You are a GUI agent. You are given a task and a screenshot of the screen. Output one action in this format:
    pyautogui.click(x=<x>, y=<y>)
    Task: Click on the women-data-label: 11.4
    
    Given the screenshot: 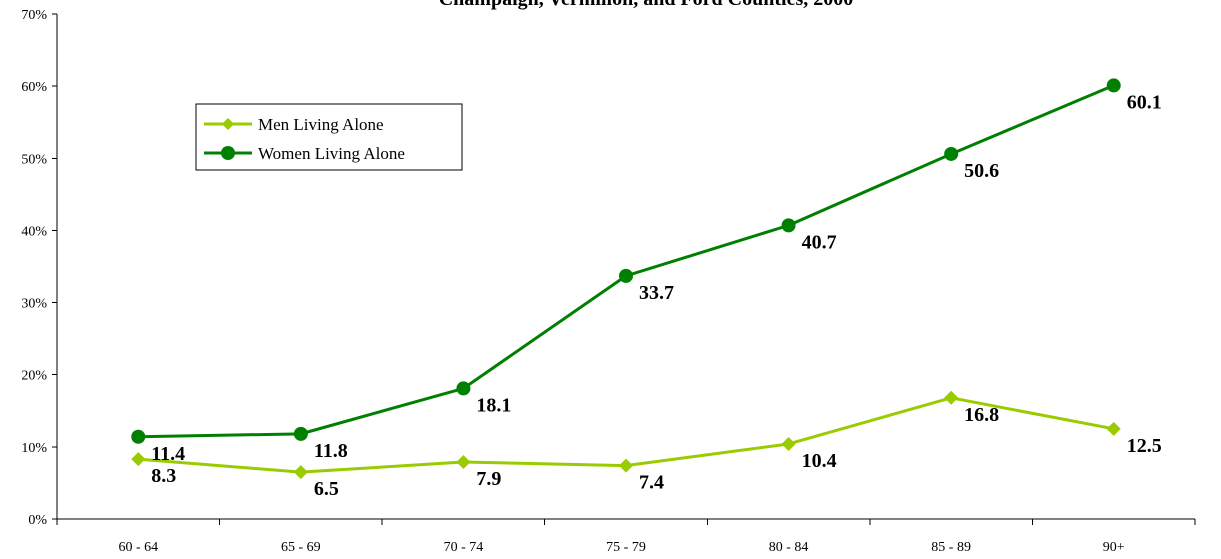 What is the action you would take?
    pyautogui.click(x=168, y=454)
    